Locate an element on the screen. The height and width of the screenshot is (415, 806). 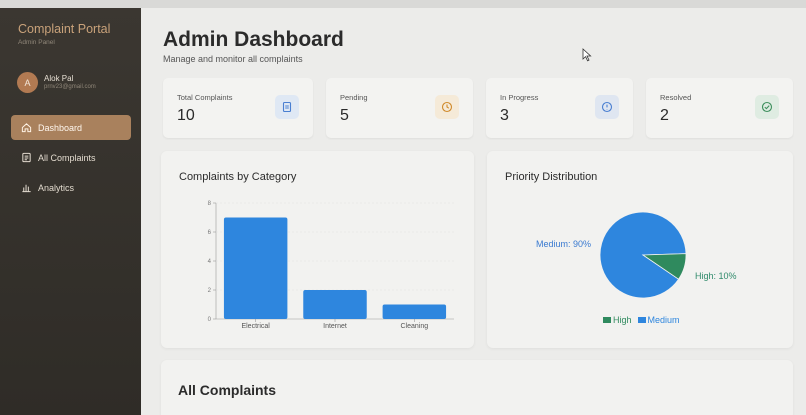
y-tick-label: 4 is located at coordinates (210, 262).